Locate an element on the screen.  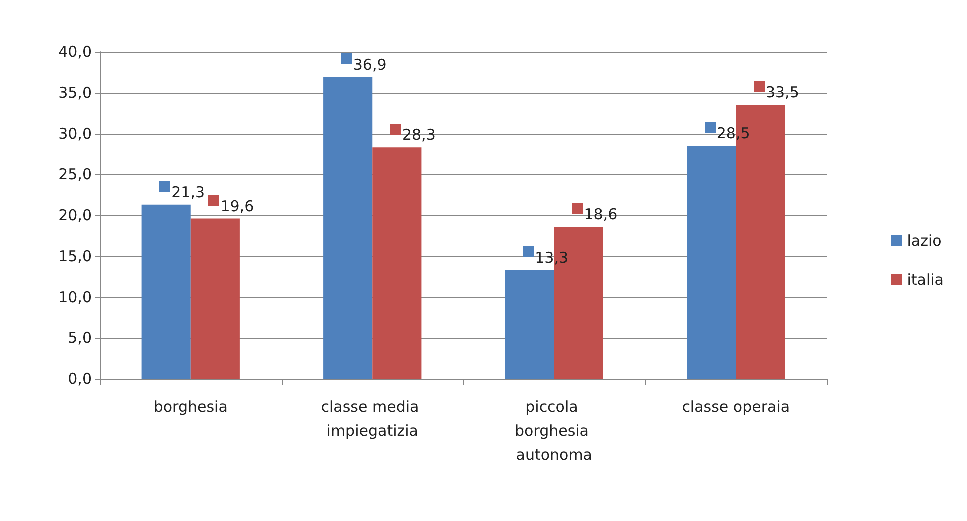
data-label: 18,6 is located at coordinates (601, 214).